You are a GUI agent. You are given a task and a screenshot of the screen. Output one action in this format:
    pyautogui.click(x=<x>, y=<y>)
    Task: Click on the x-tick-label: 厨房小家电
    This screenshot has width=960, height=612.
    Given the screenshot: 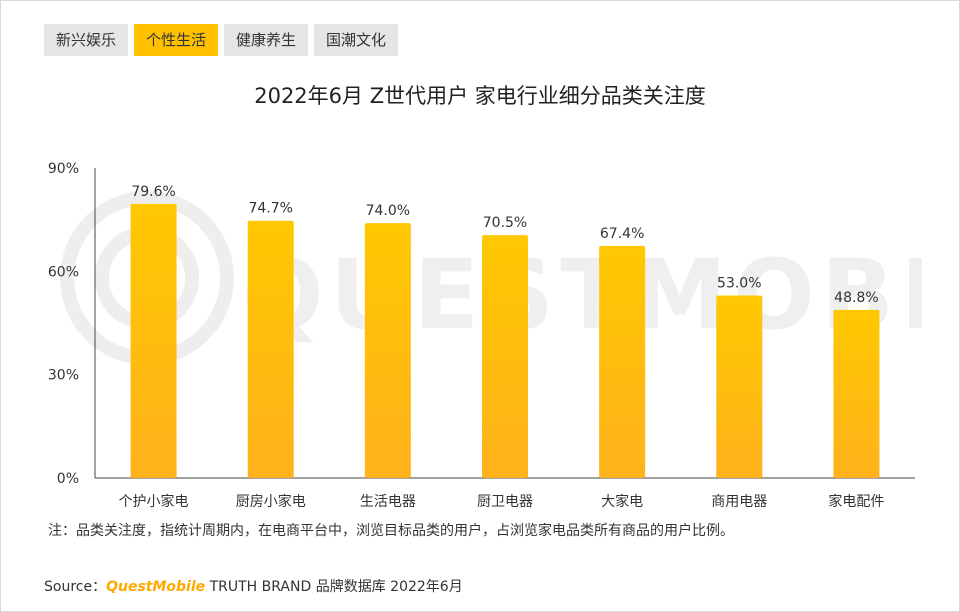 What is the action you would take?
    pyautogui.click(x=271, y=501)
    